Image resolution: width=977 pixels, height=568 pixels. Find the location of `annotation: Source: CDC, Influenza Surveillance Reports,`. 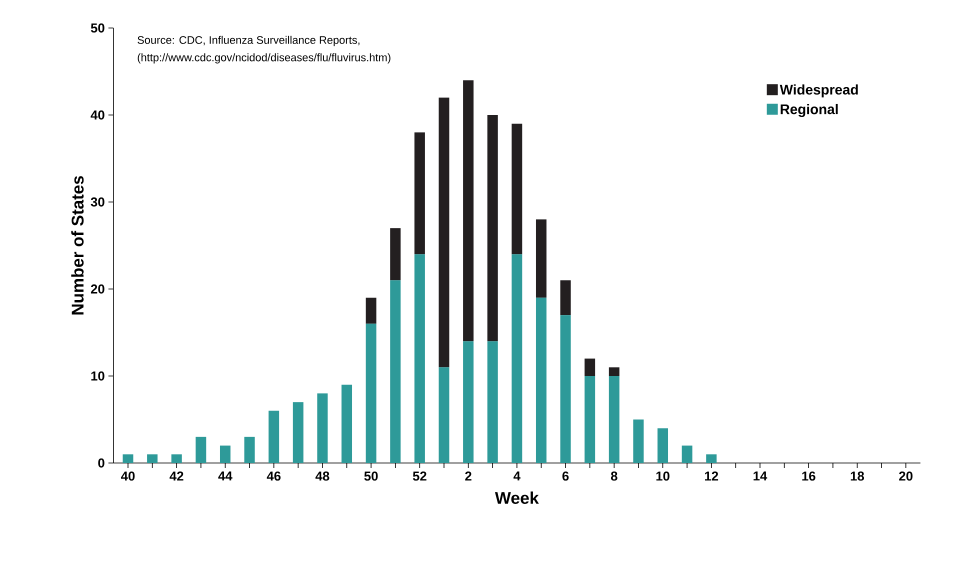

annotation: Source: CDC, Influenza Surveillance Reports, is located at coordinates (249, 41).